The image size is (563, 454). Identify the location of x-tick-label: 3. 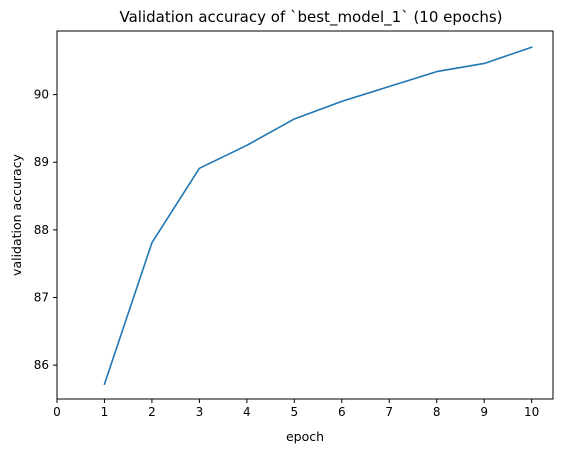
(200, 412).